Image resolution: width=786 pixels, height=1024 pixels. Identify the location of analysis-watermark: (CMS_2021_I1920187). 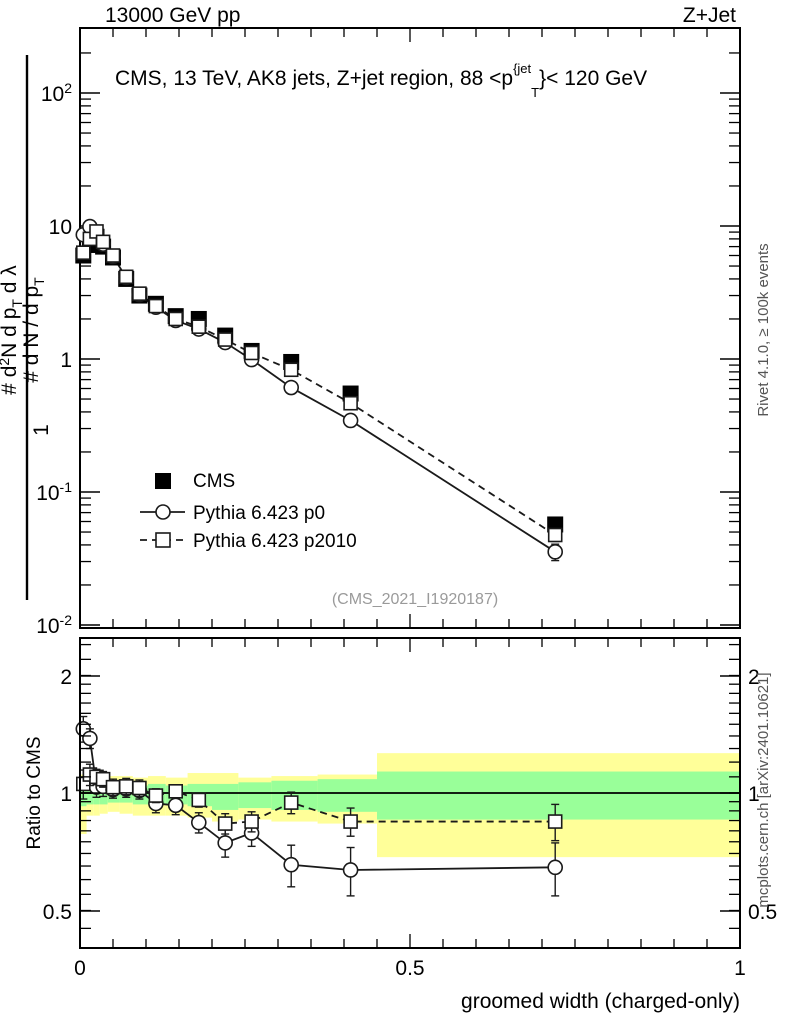
(415, 599).